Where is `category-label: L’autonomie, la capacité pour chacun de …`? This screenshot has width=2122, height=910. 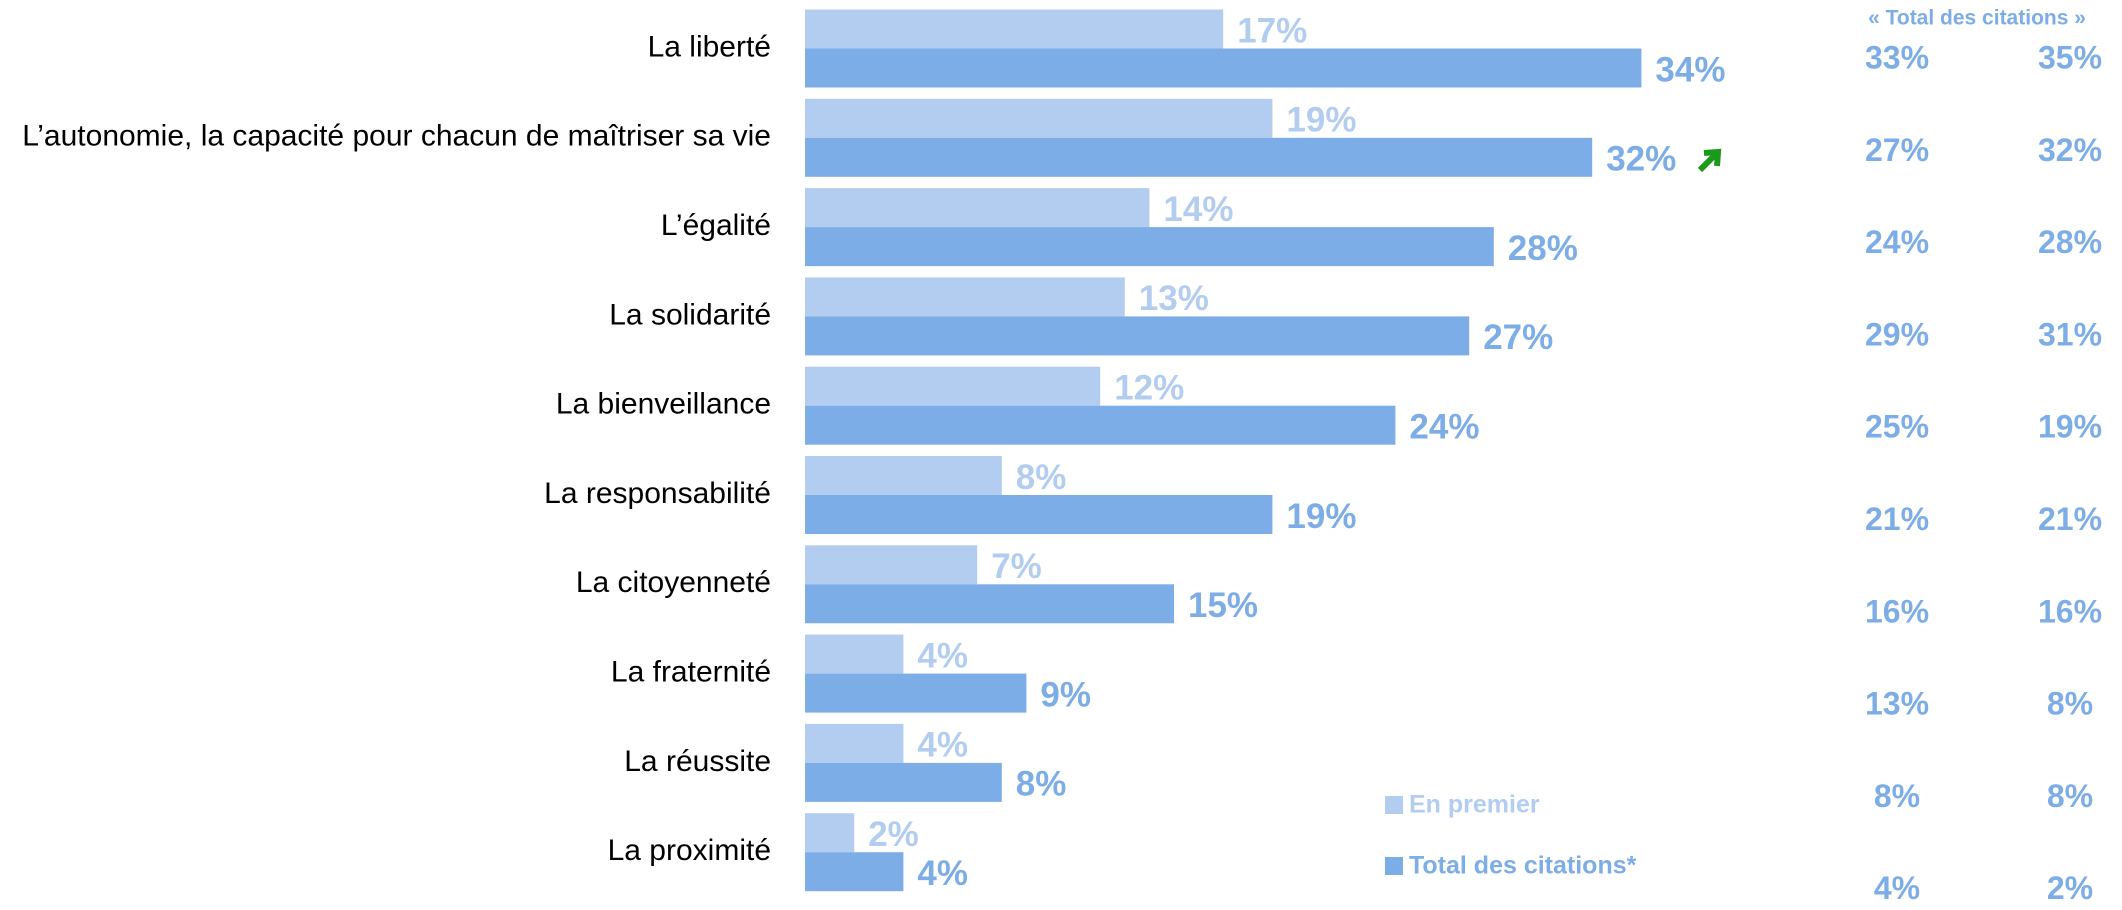 category-label: L’autonomie, la capacité pour chacun de … is located at coordinates (396, 136).